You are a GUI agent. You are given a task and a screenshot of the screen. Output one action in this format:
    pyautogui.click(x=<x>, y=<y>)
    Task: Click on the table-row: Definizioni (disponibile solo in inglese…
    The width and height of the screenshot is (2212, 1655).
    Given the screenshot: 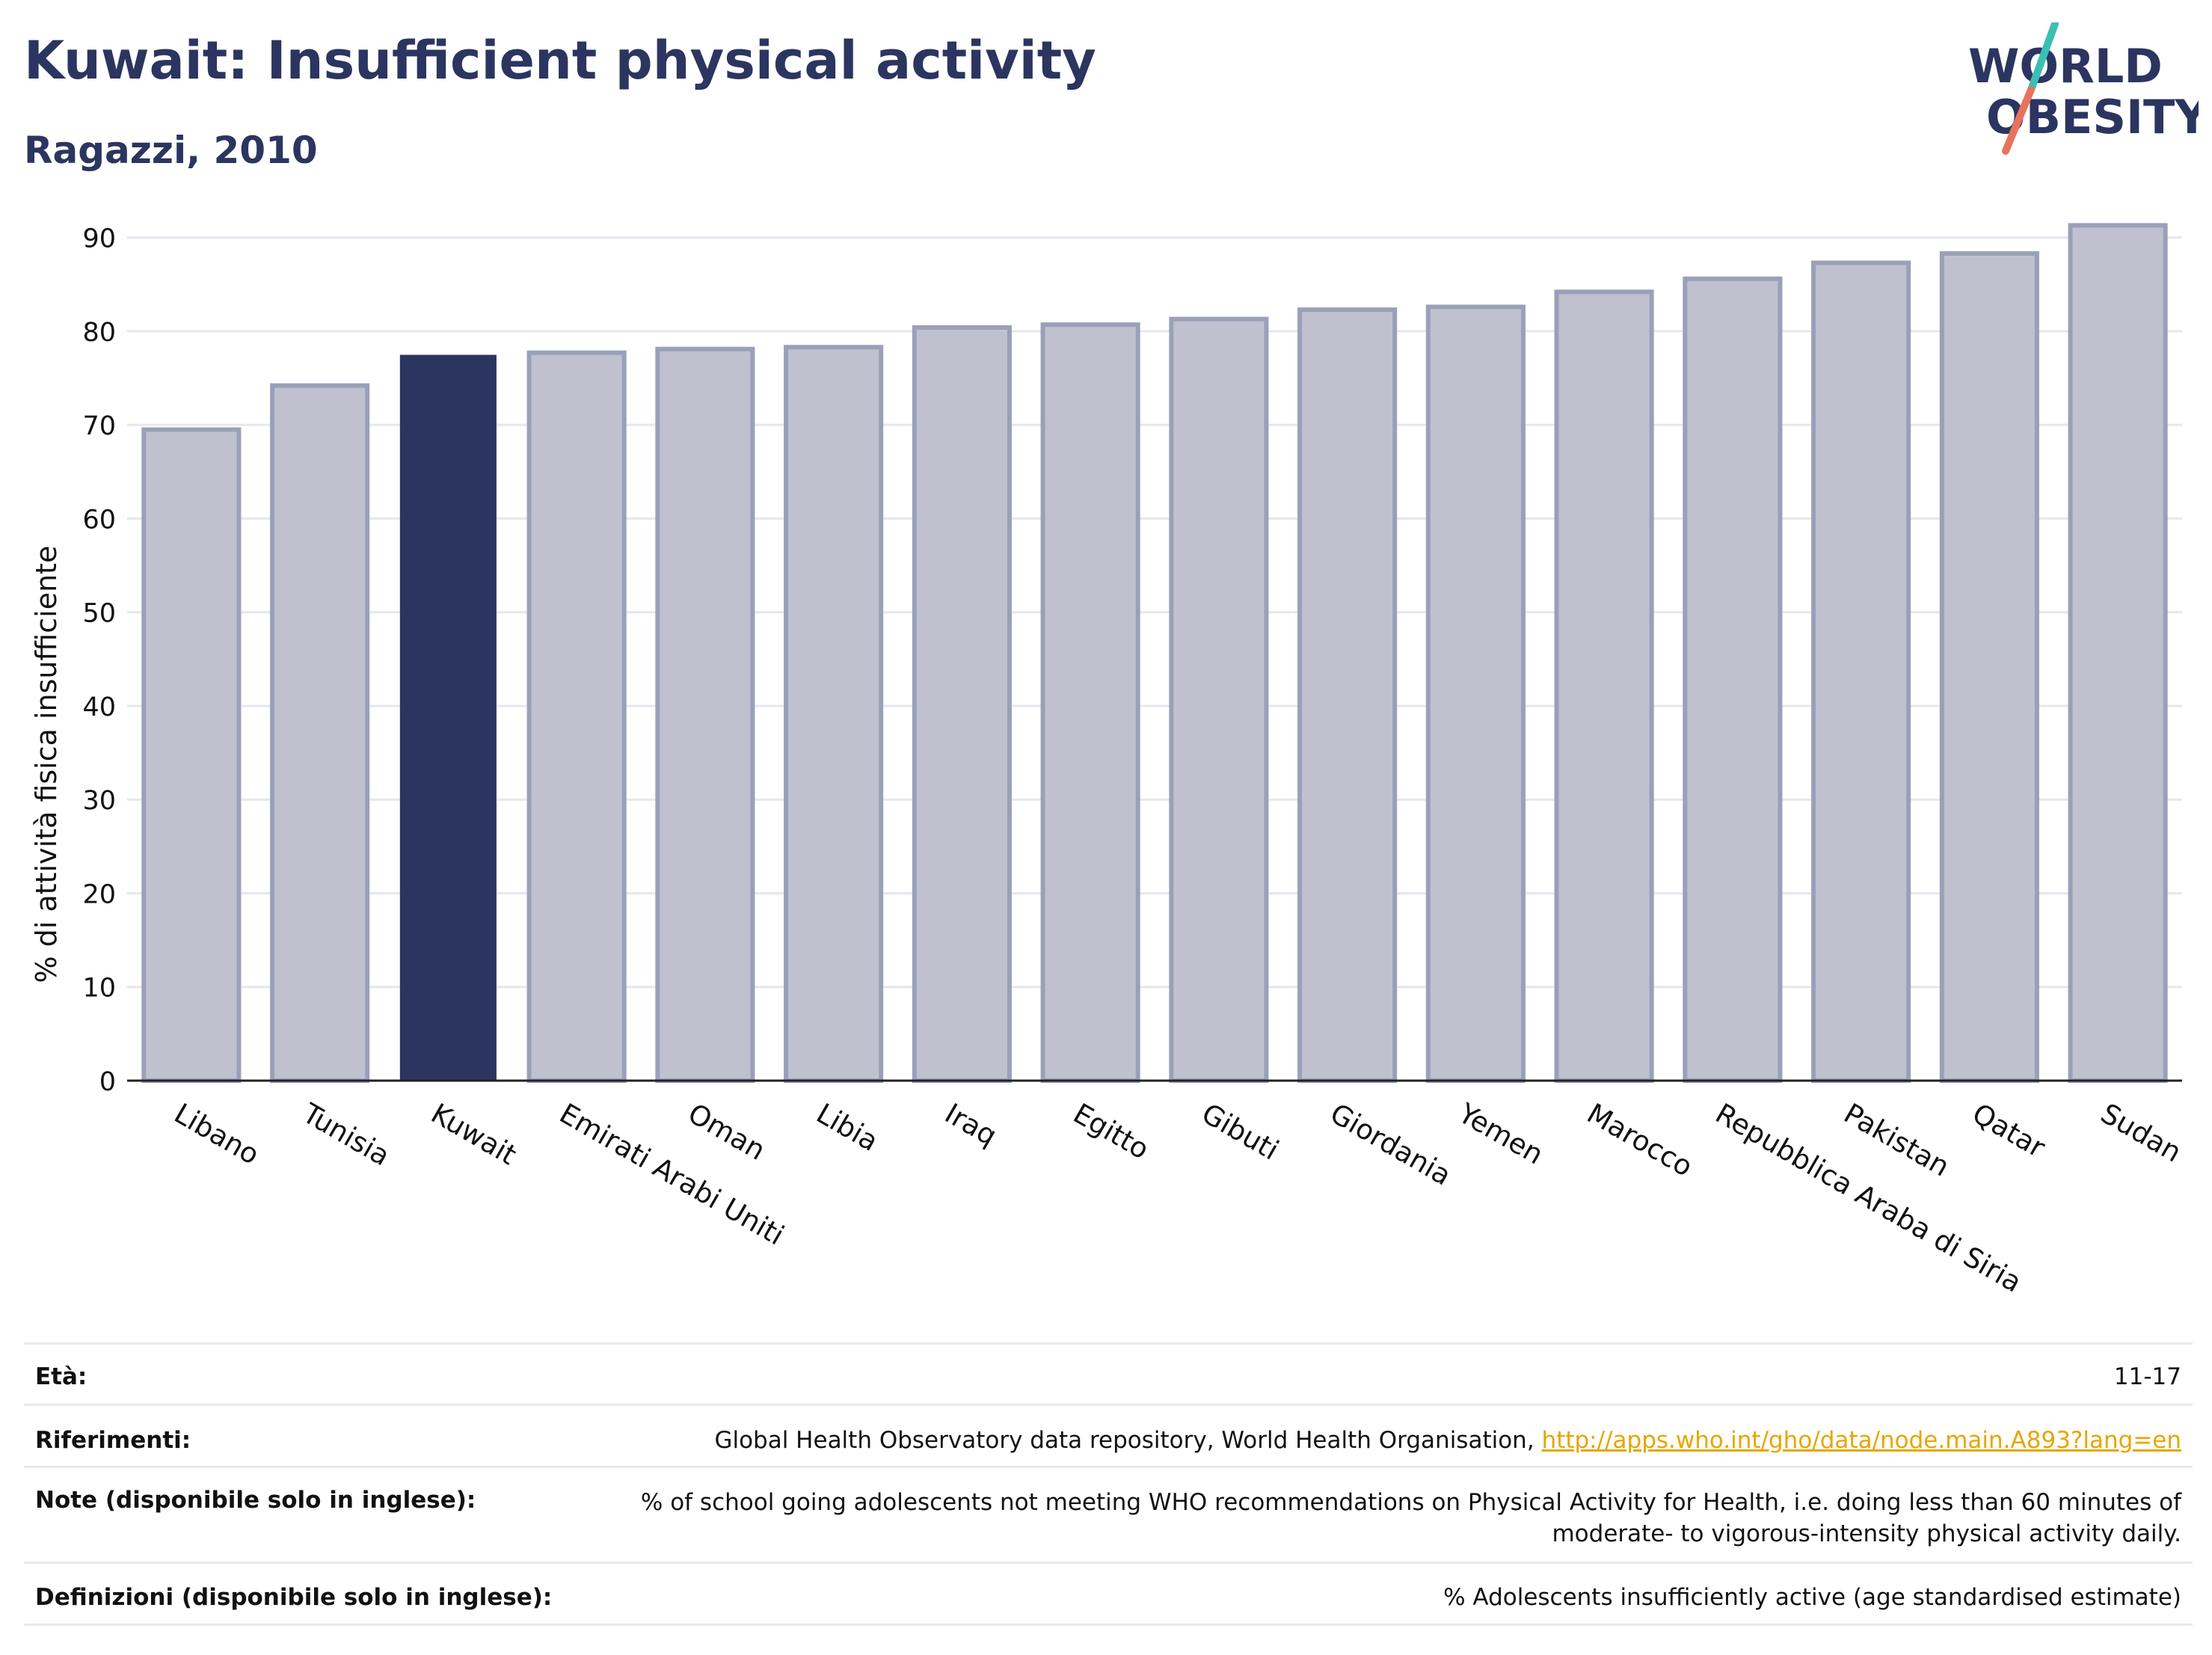 What is the action you would take?
    pyautogui.click(x=1108, y=1594)
    